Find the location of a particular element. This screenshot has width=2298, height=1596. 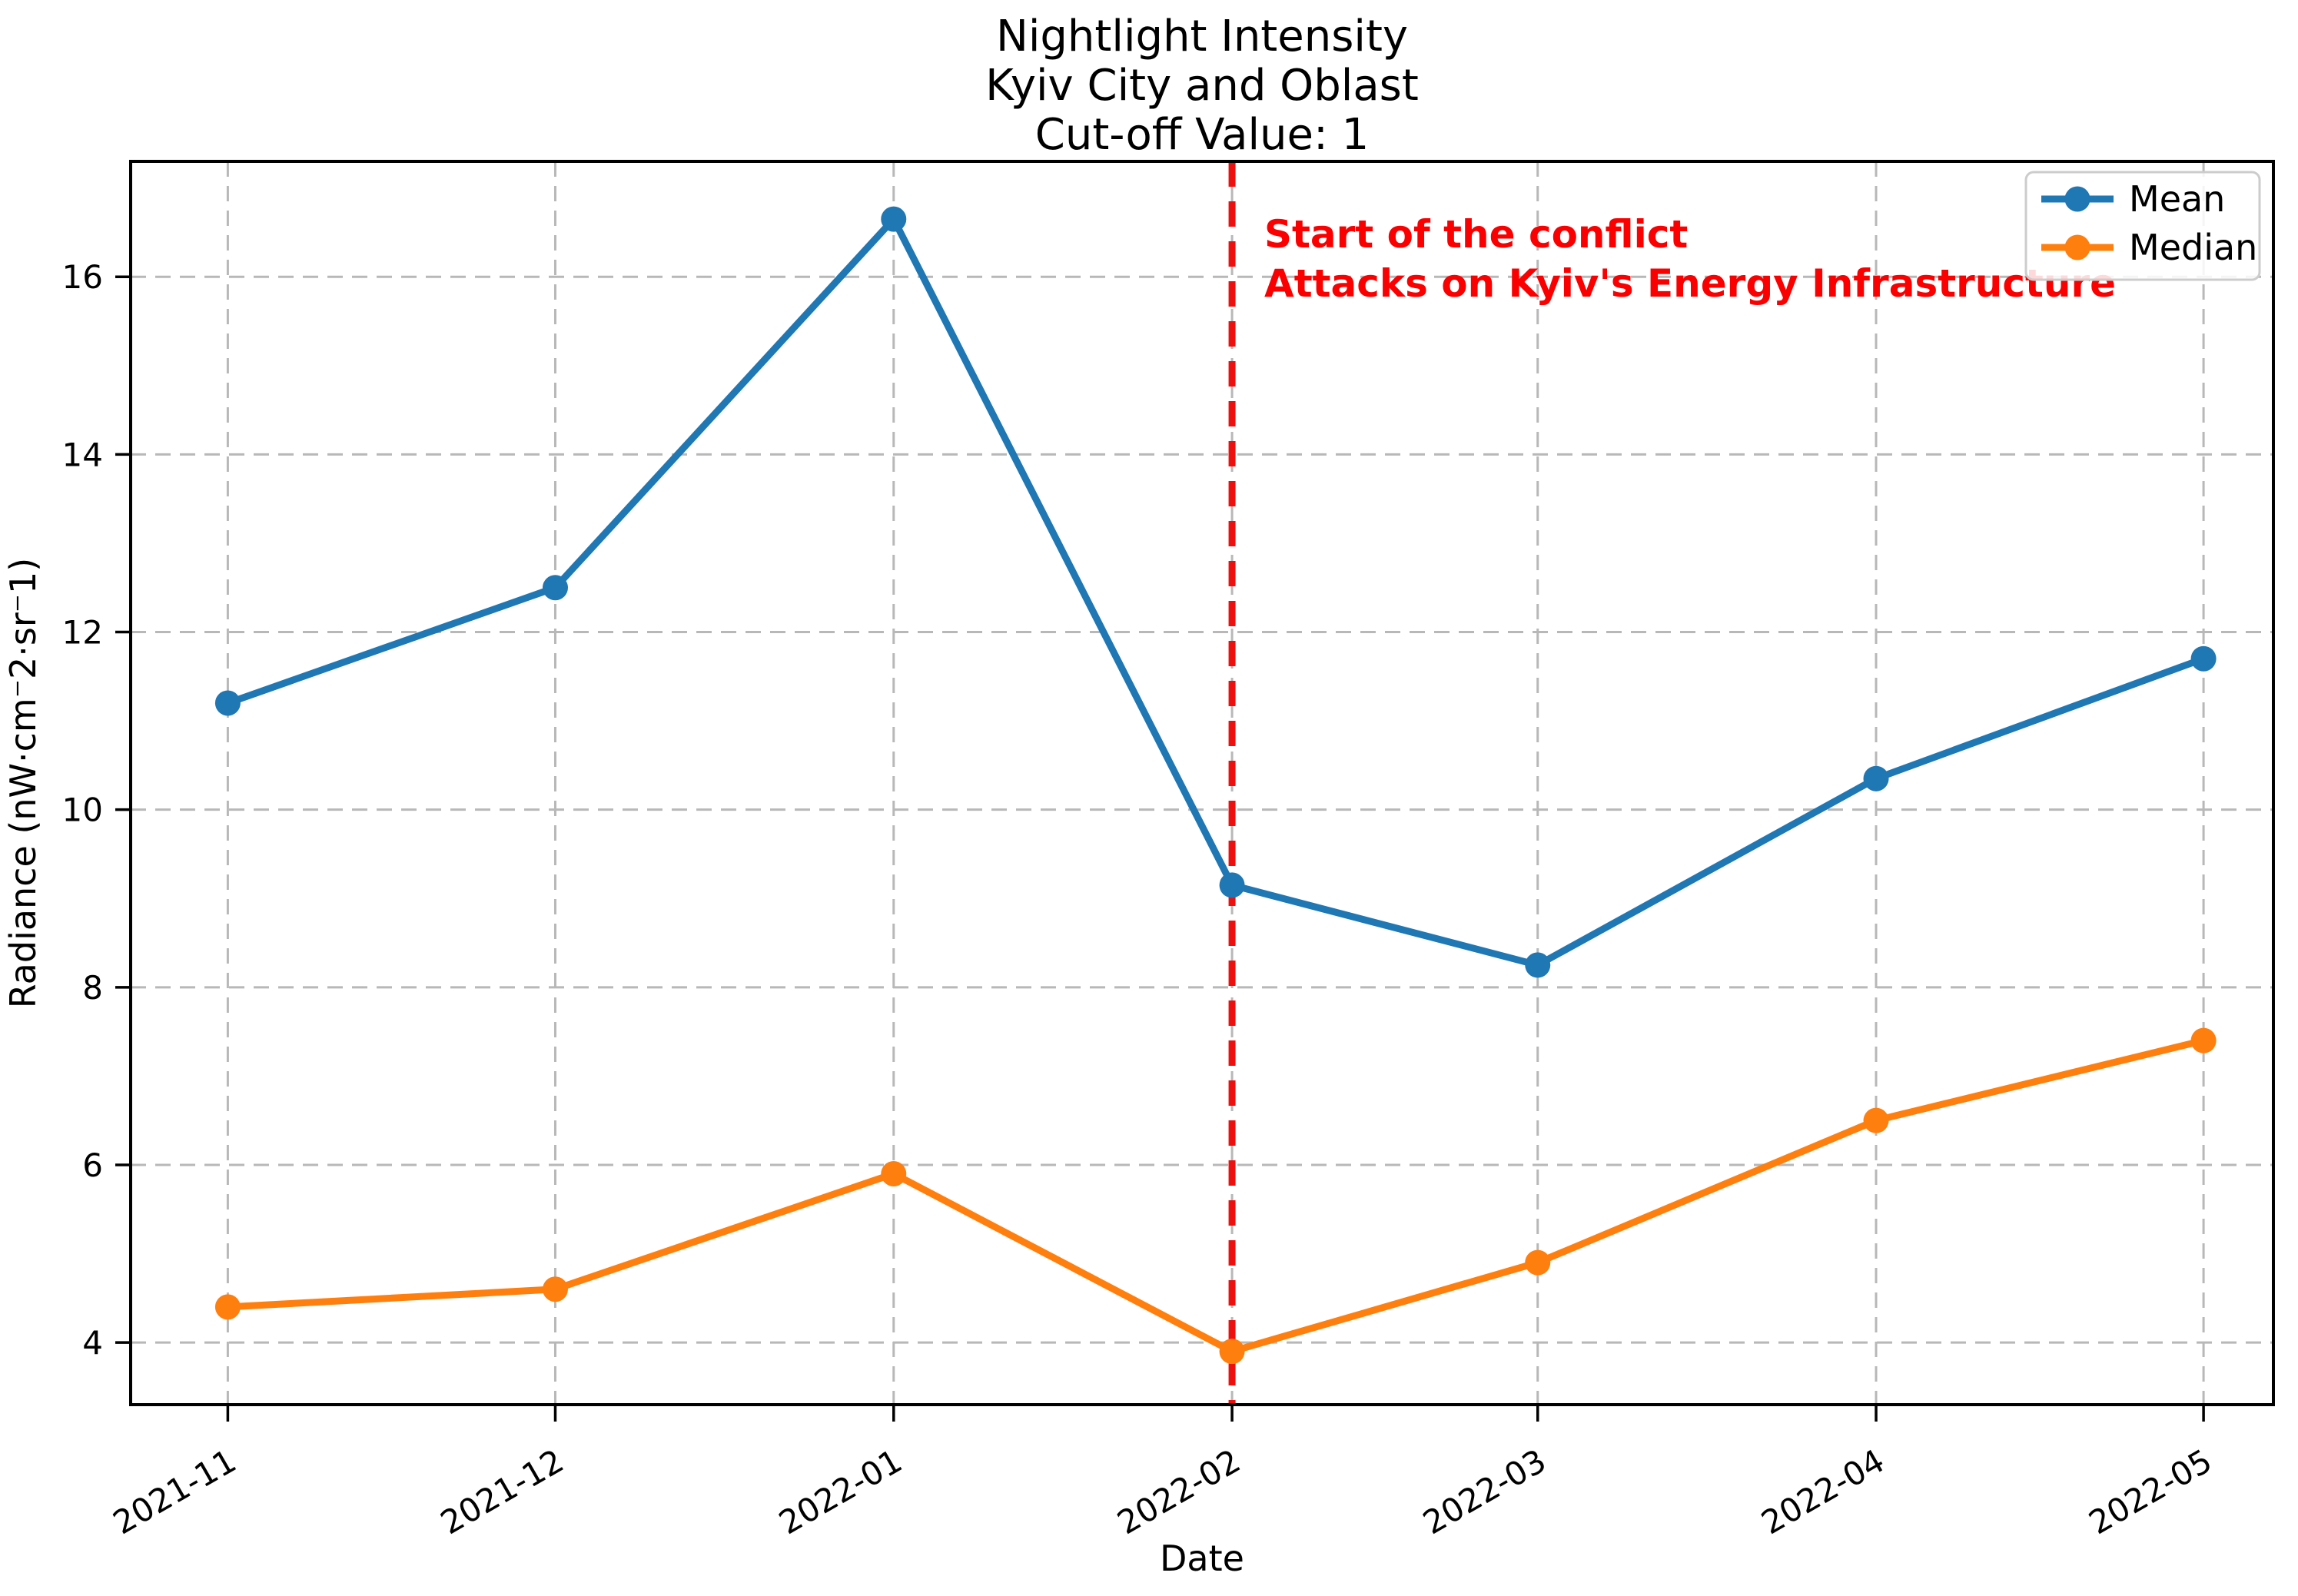

y-tick-label: 6 is located at coordinates (92, 1165).